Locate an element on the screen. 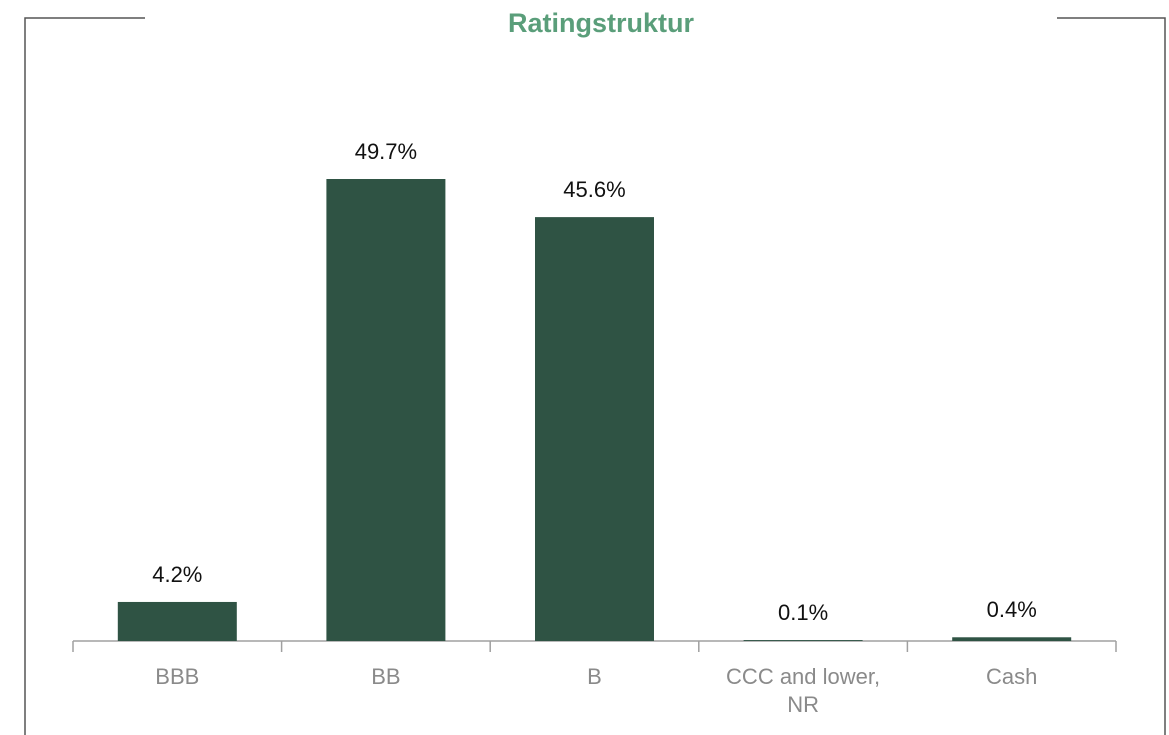  data-label: 0.4% is located at coordinates (1012, 609).